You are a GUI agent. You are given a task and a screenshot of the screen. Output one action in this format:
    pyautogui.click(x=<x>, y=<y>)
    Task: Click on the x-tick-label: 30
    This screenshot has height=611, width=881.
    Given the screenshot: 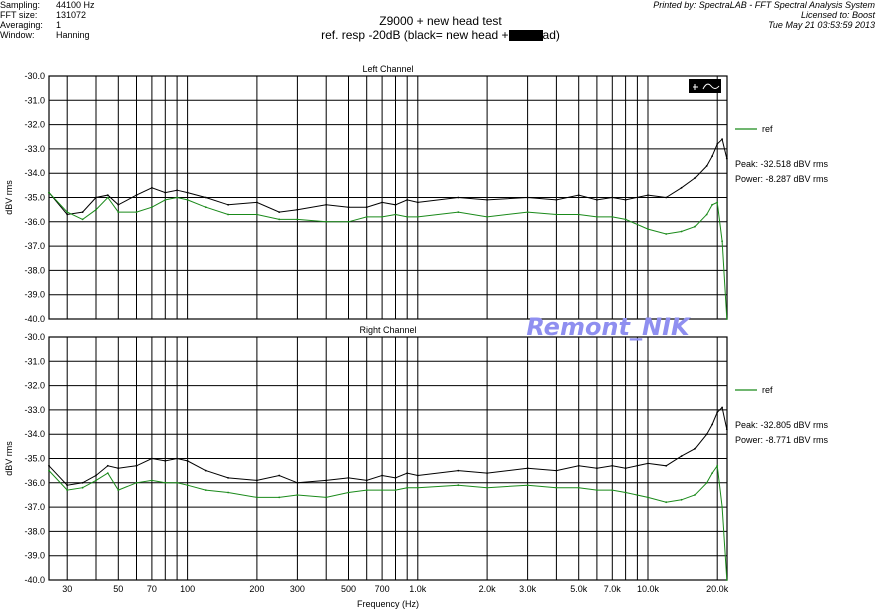 What is the action you would take?
    pyautogui.click(x=67, y=589)
    